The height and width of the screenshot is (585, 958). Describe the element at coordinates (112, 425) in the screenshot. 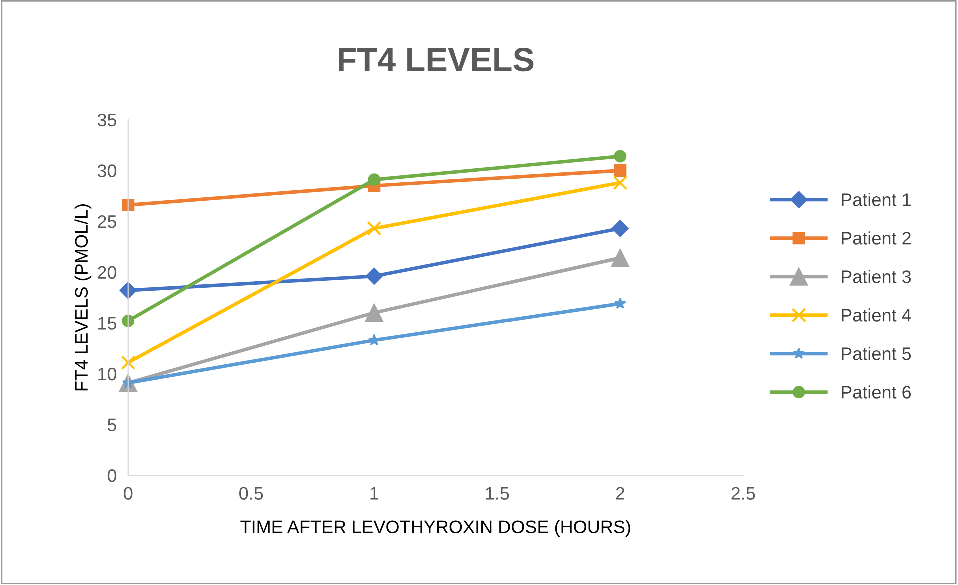

I see `y-tick-label: 5` at that location.